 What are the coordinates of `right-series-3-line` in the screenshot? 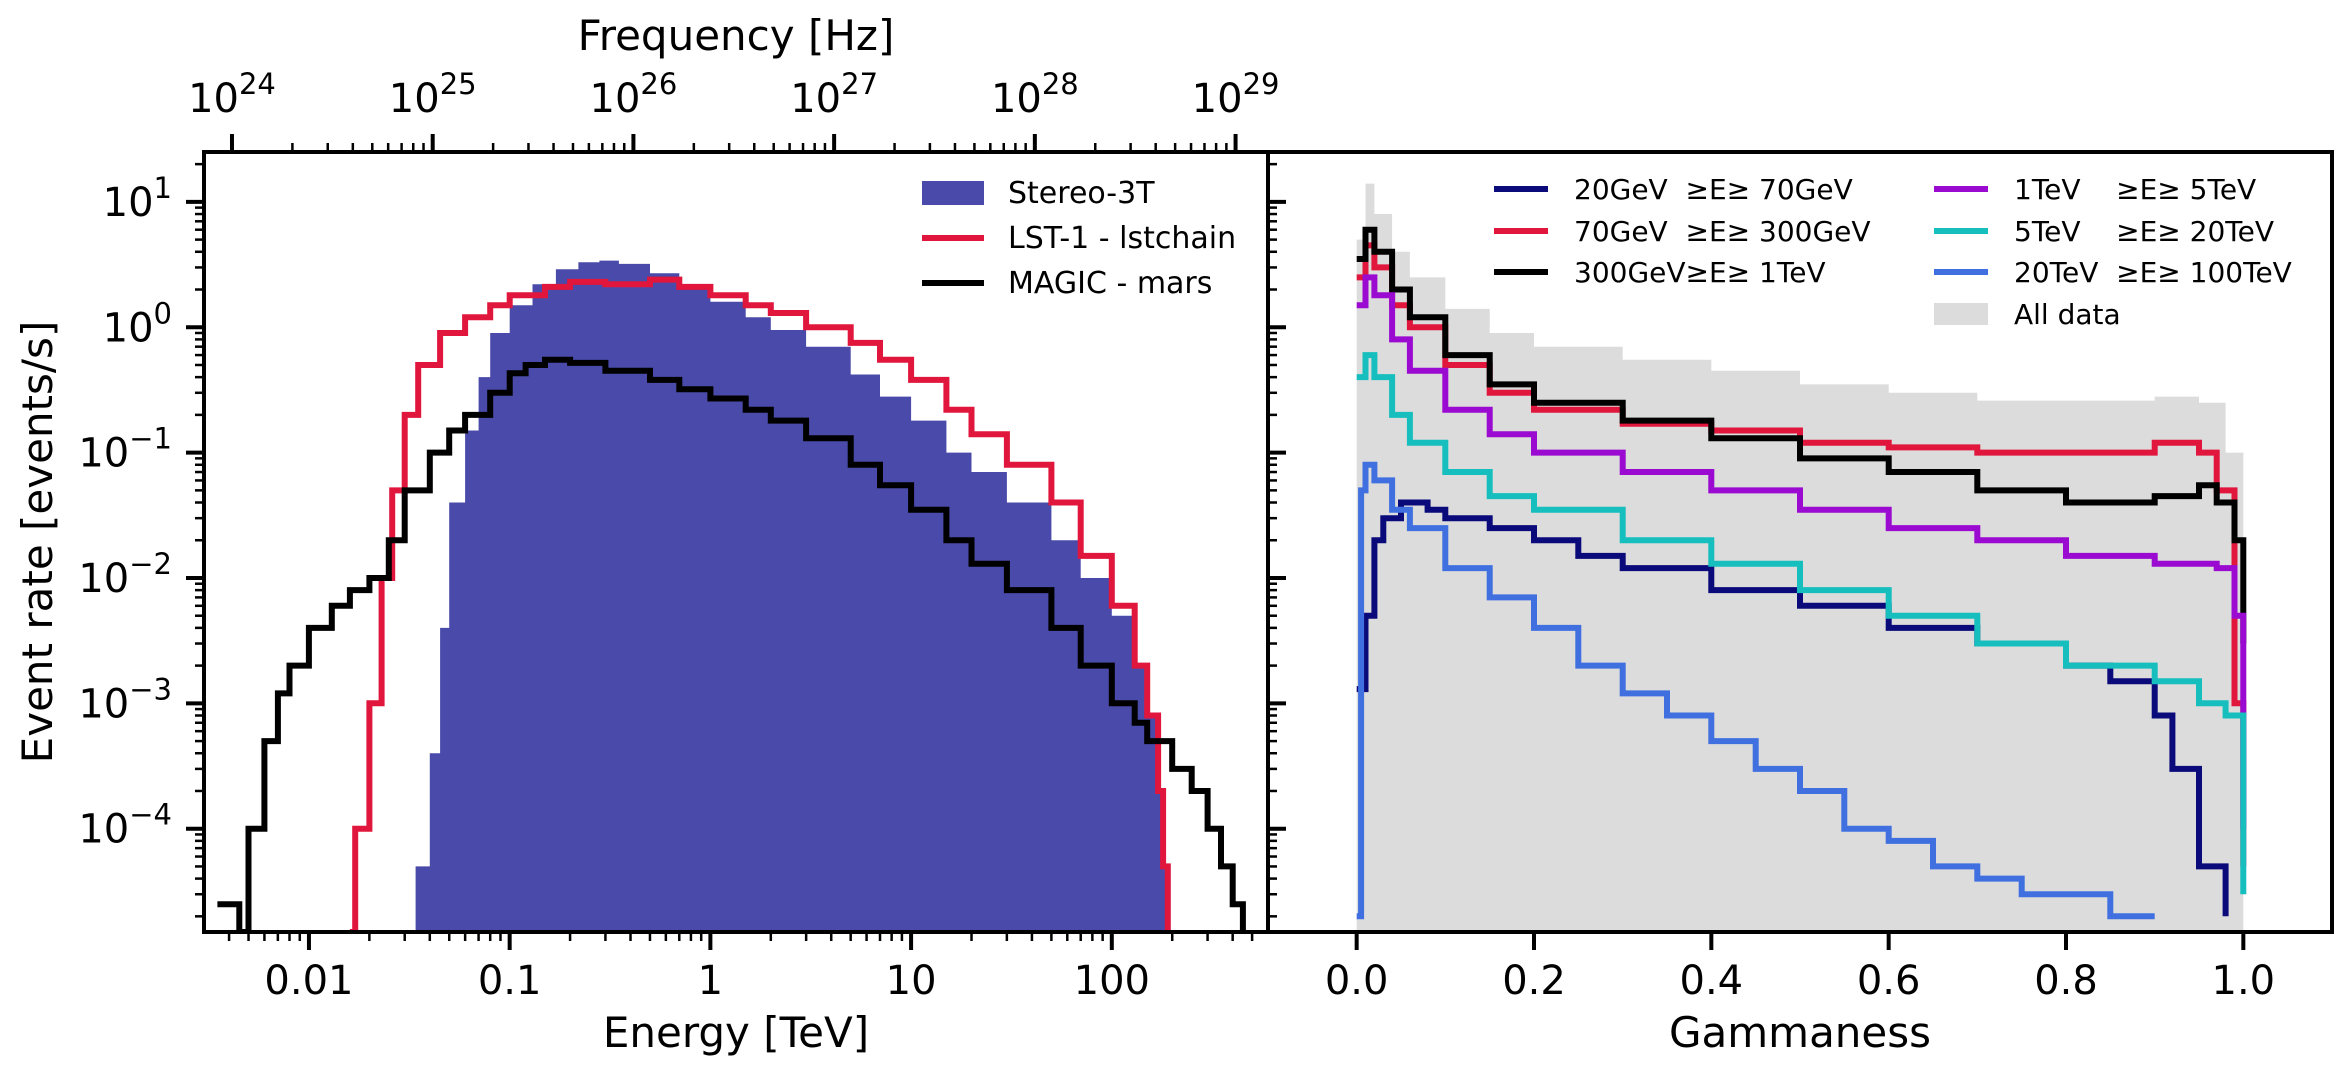 It's located at (1801, 435).